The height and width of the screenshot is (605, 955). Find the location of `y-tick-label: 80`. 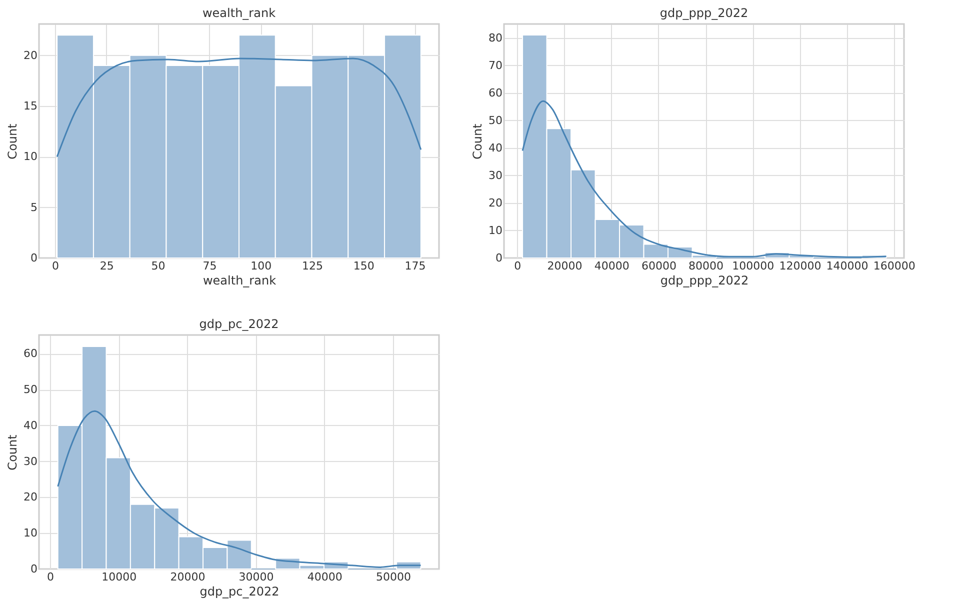

y-tick-label: 80 is located at coordinates (495, 37).